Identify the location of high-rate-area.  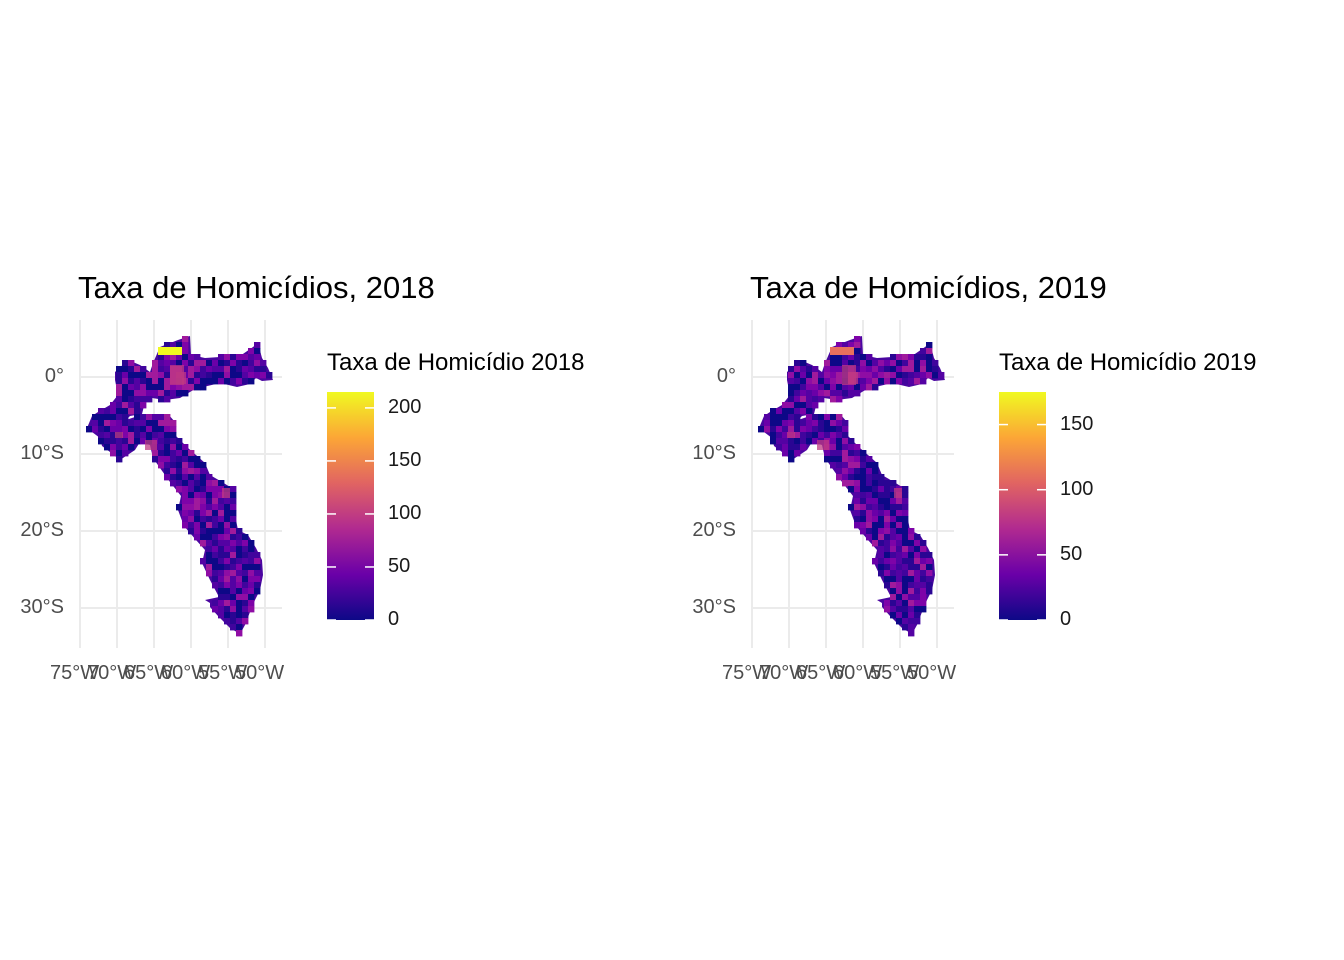
(823, 445).